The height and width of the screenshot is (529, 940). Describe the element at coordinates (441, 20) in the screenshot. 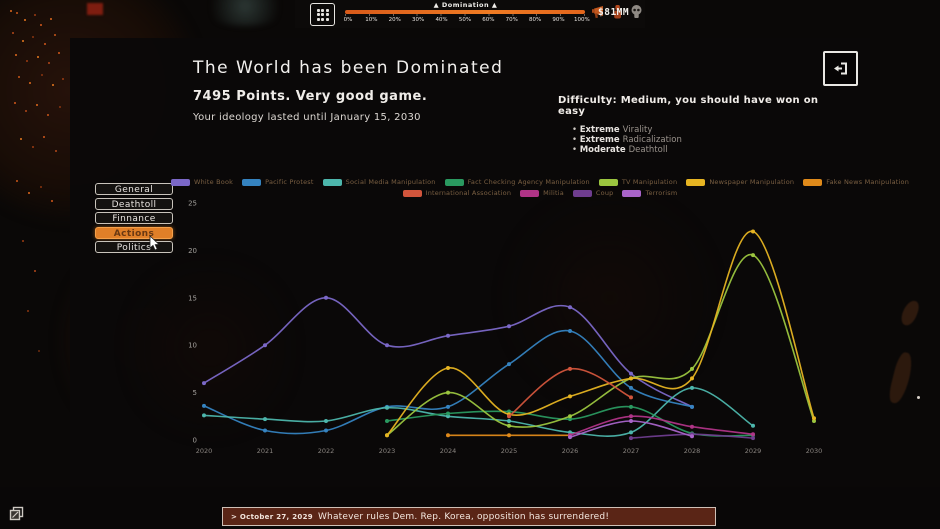

I see `domination-percent-label: 40%` at that location.